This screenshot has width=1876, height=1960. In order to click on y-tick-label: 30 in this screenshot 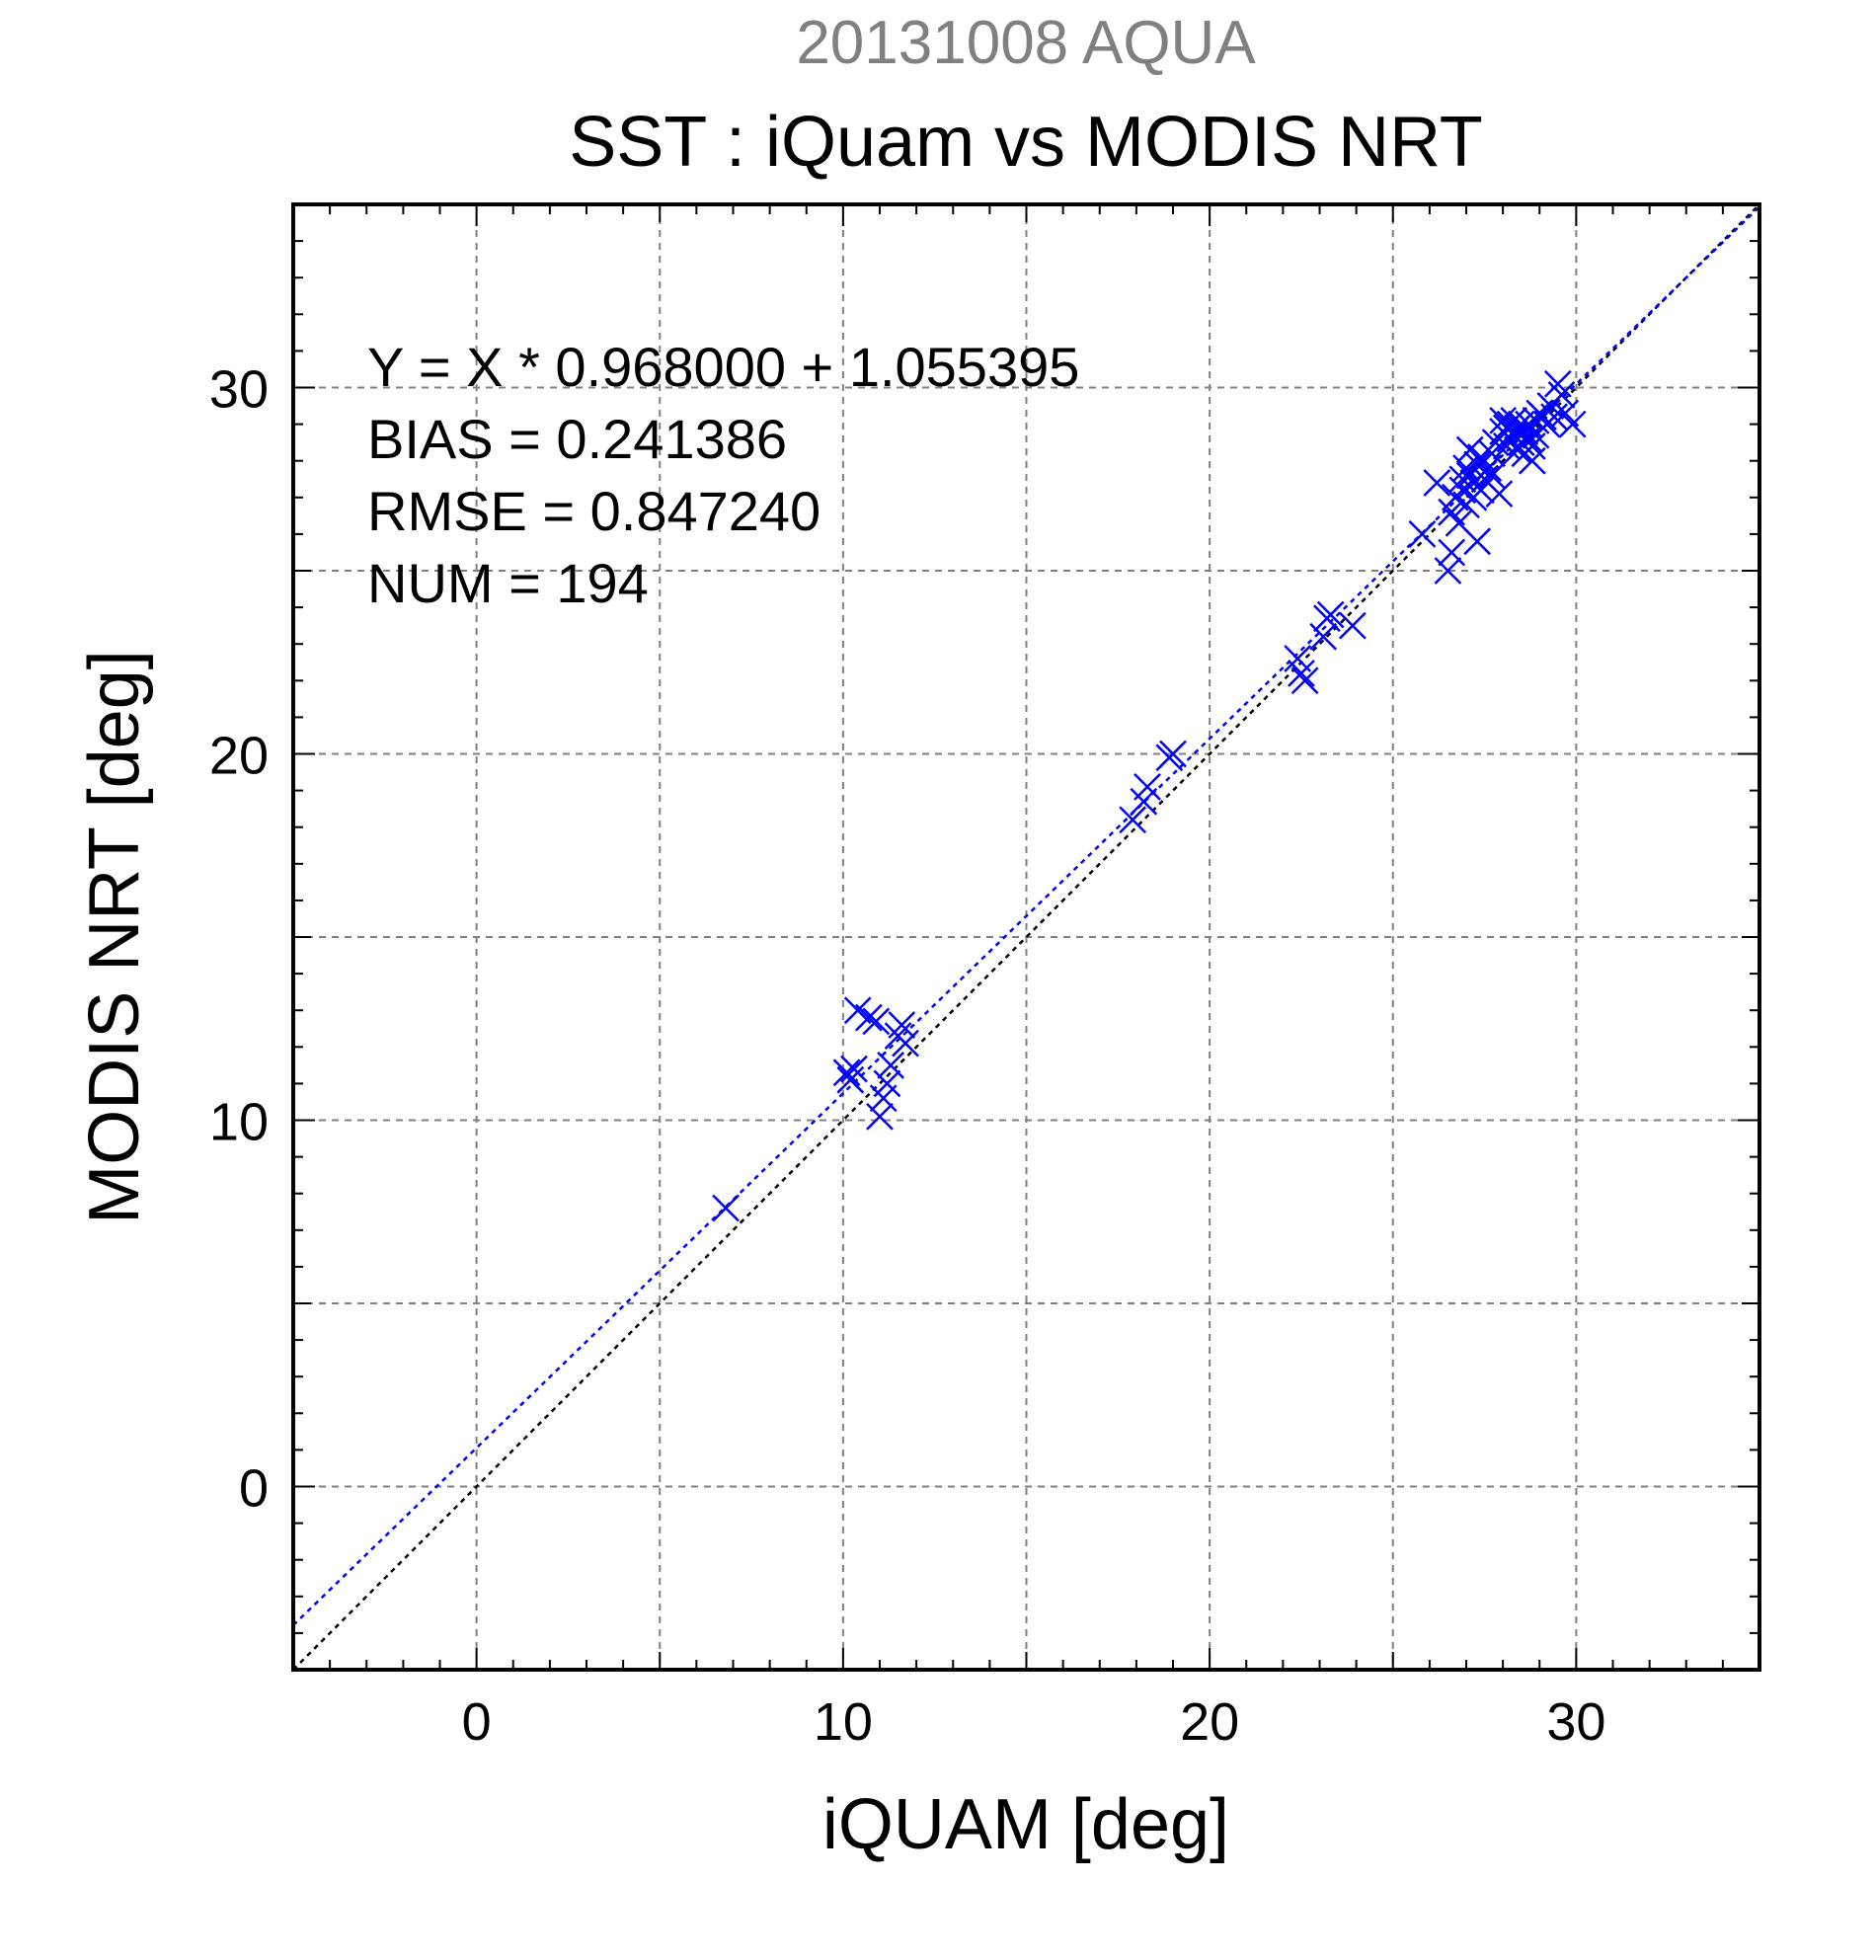, I will do `click(239, 390)`.